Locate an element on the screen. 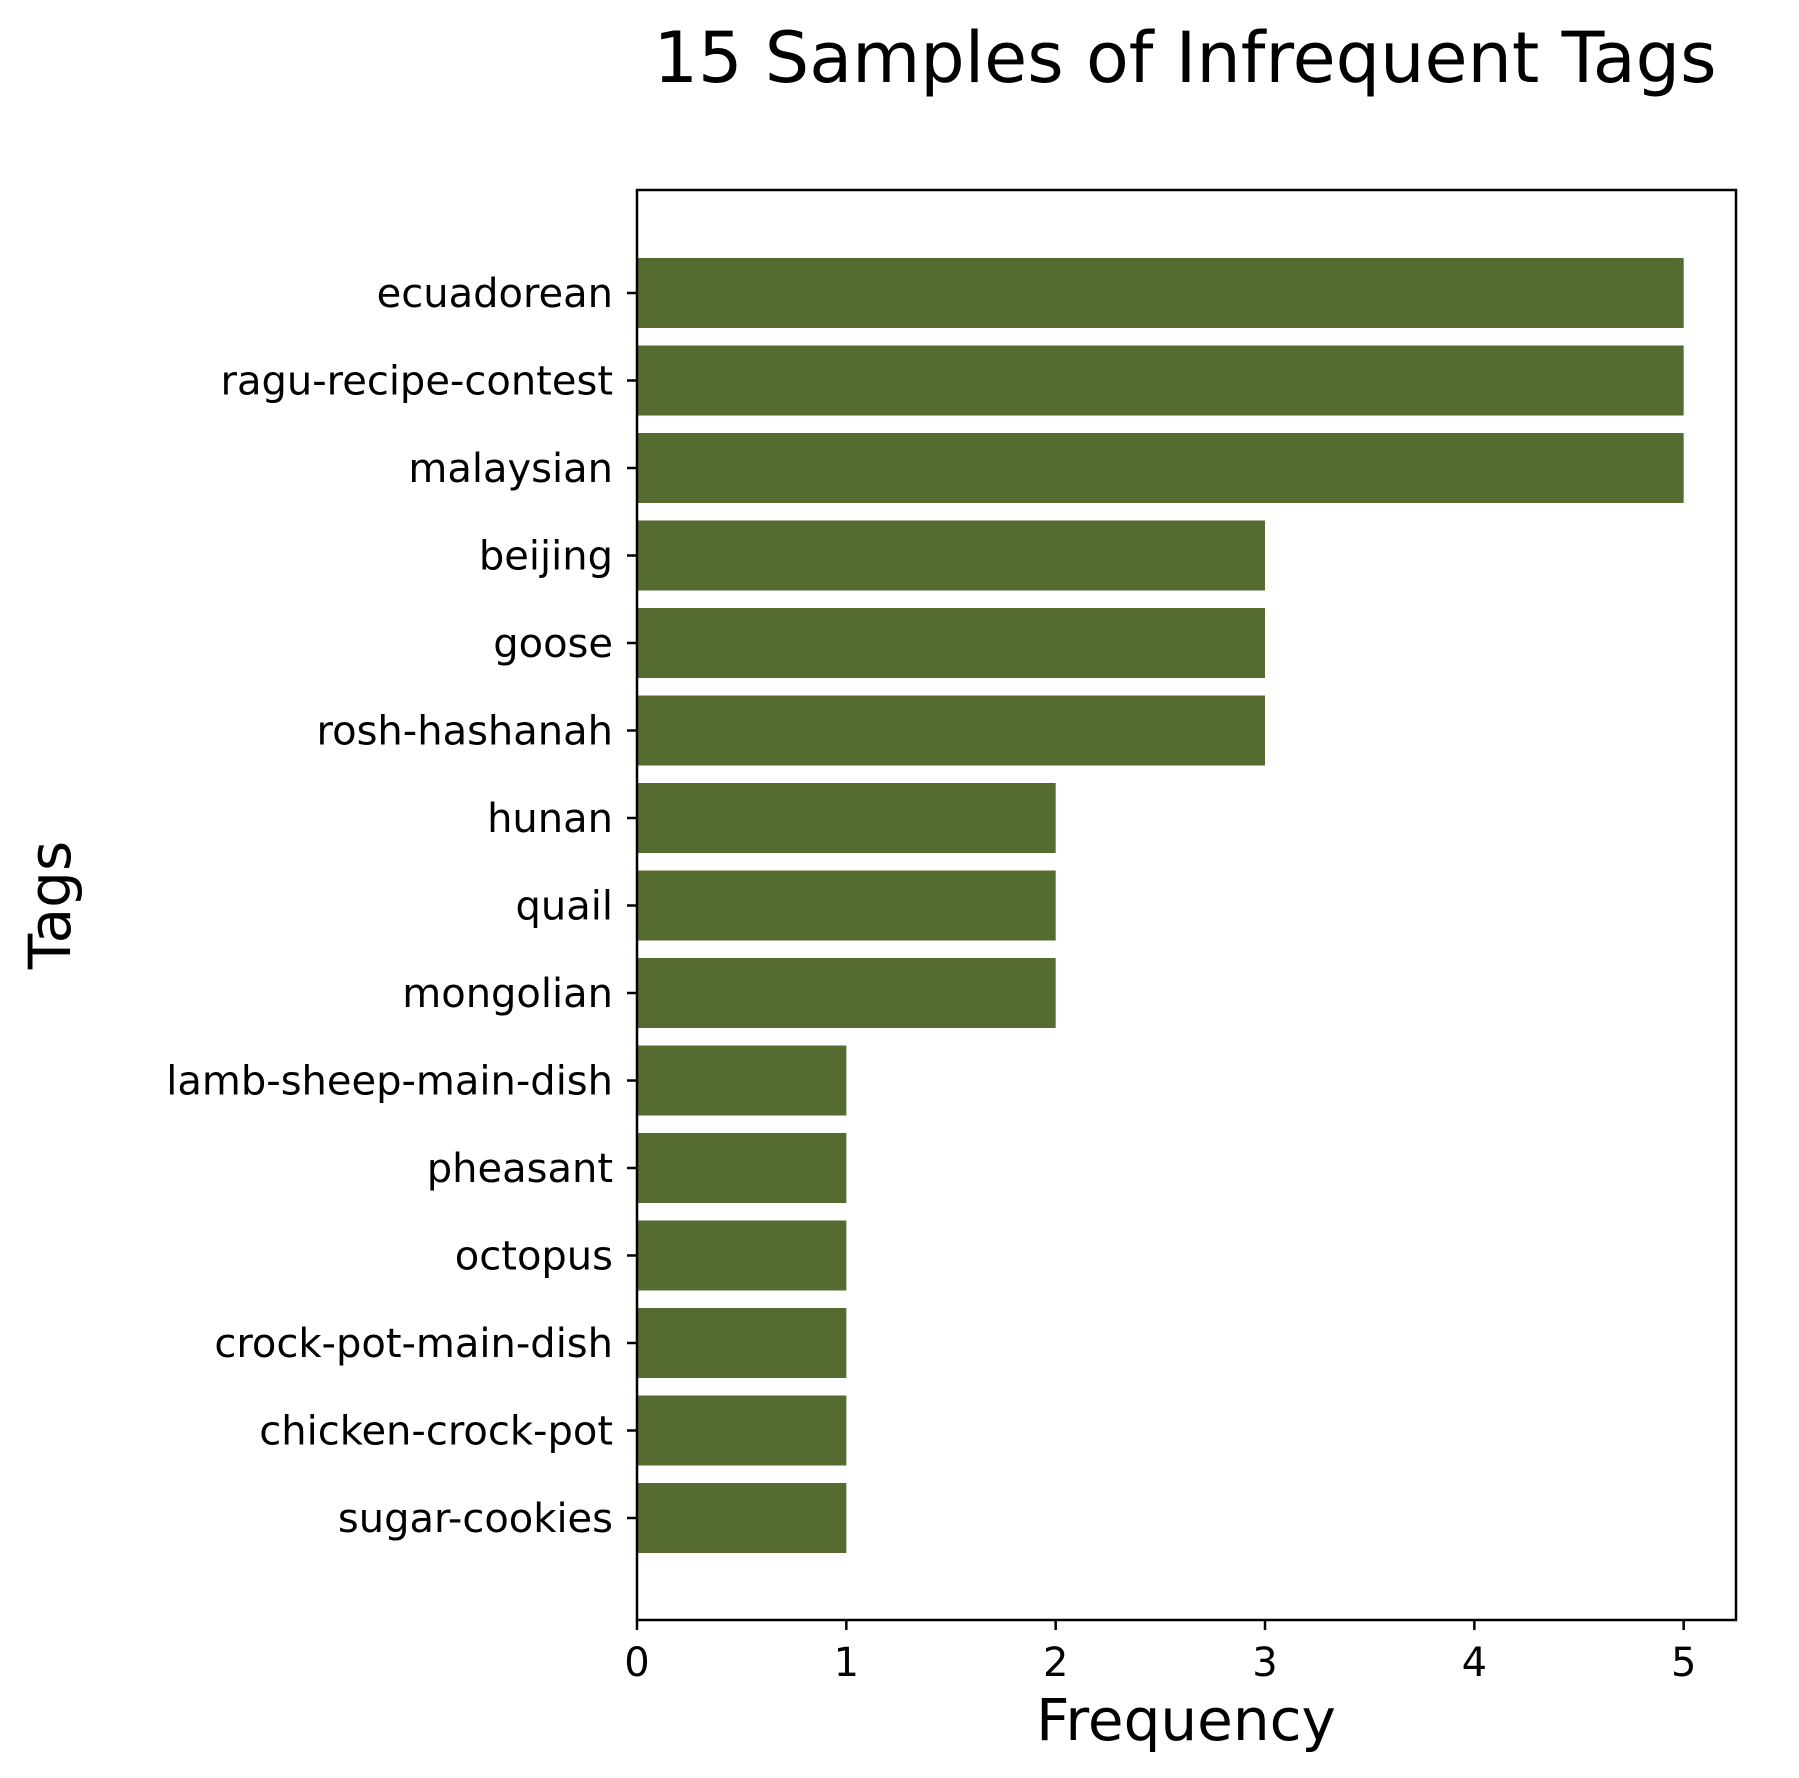 Image resolution: width=1799 pixels, height=1778 pixels. y-tick-label: pheasant is located at coordinates (520, 1169).